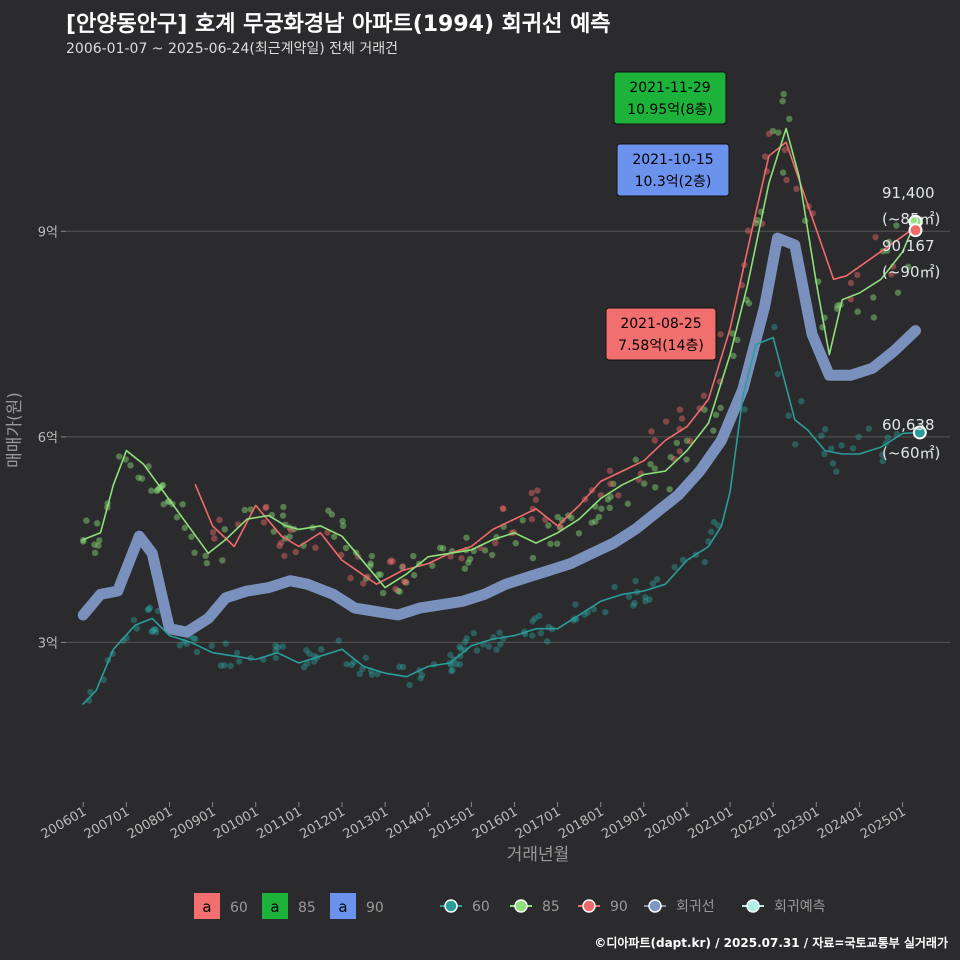 The image size is (960, 960). I want to click on x-tick-label: 201301, so click(366, 823).